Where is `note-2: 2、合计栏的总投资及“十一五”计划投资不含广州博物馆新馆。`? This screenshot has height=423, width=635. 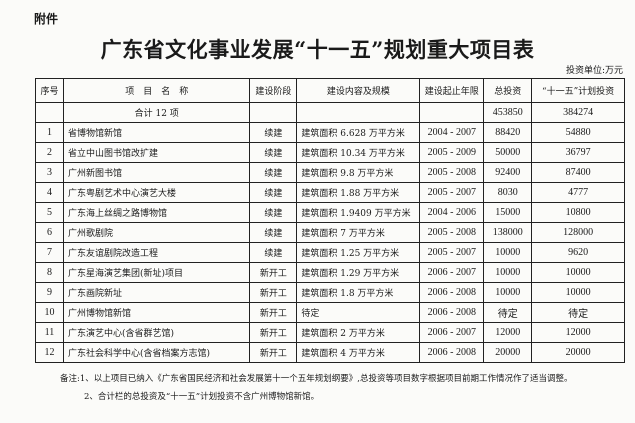 note-2: 2、合计栏的总投资及“十一五”计划投资不含广州博物馆新馆。 is located at coordinates (202, 397).